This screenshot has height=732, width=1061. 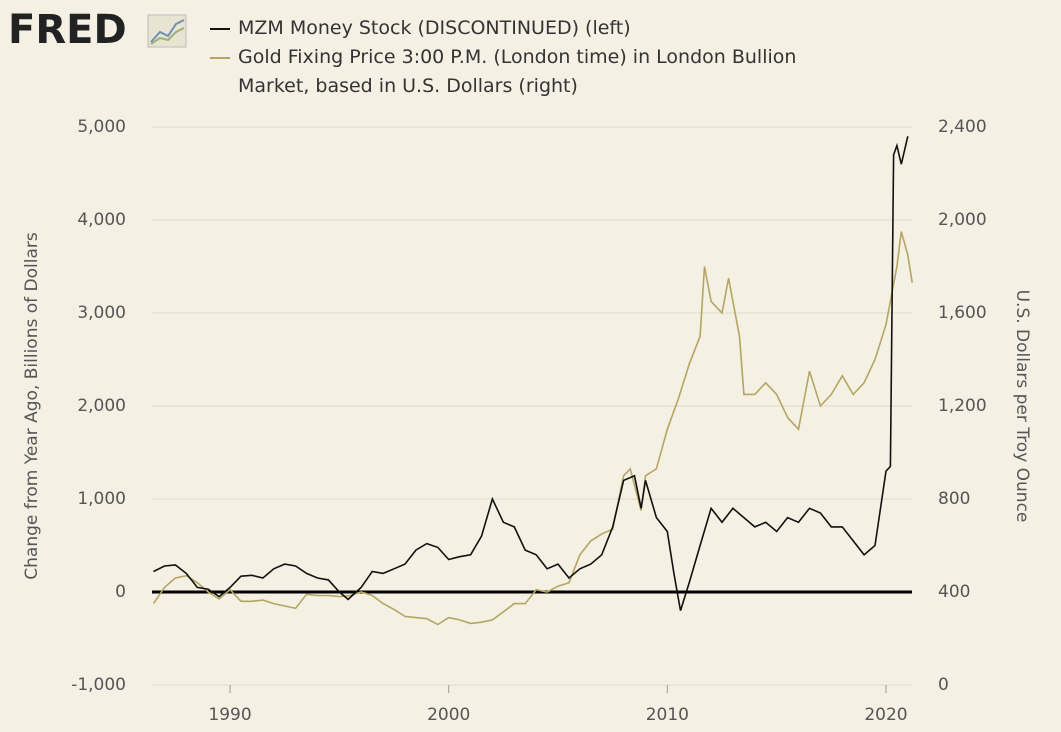 I want to click on y-tick-label: -1,000, so click(x=98, y=685).